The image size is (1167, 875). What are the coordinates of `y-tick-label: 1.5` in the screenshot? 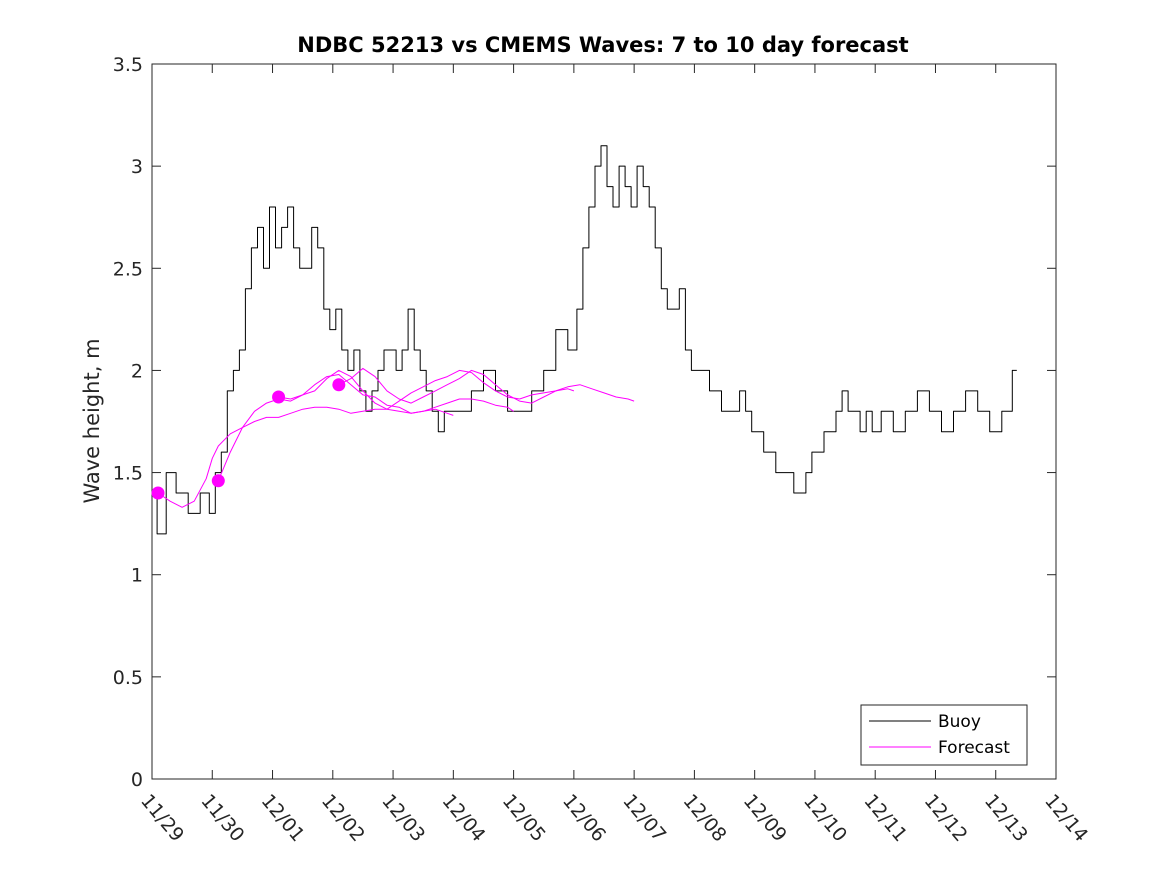 It's located at (128, 474).